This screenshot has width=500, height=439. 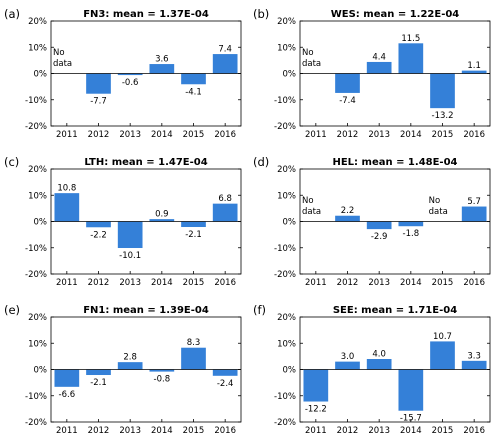 What do you see at coordinates (261, 14) in the screenshot?
I see `panel-letter: (b)` at bounding box center [261, 14].